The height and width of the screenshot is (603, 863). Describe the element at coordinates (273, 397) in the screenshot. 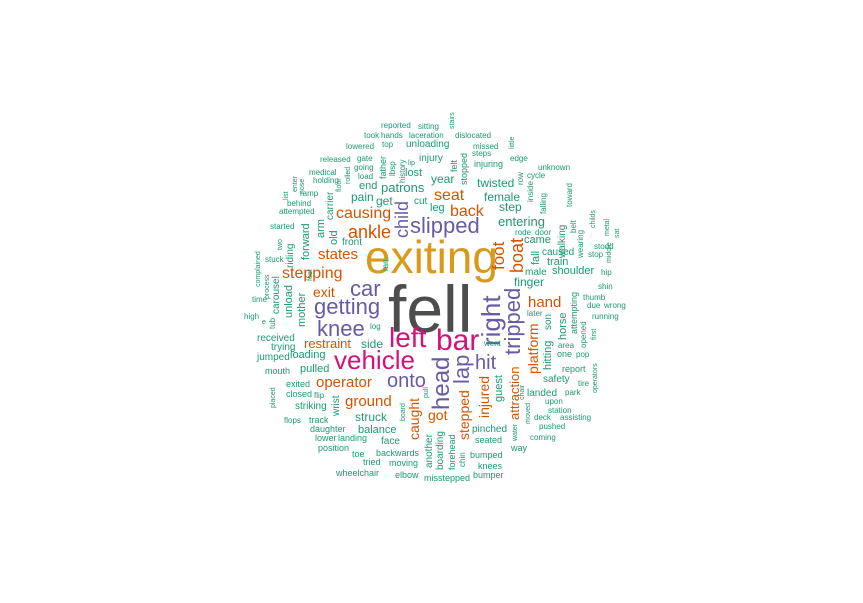

I see `word-placed: placed` at that location.